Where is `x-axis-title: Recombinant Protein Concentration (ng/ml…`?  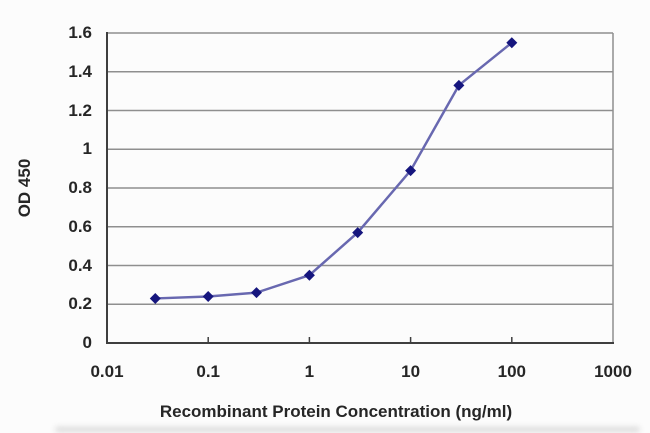 x-axis-title: Recombinant Protein Concentration (ng/ml… is located at coordinates (336, 411).